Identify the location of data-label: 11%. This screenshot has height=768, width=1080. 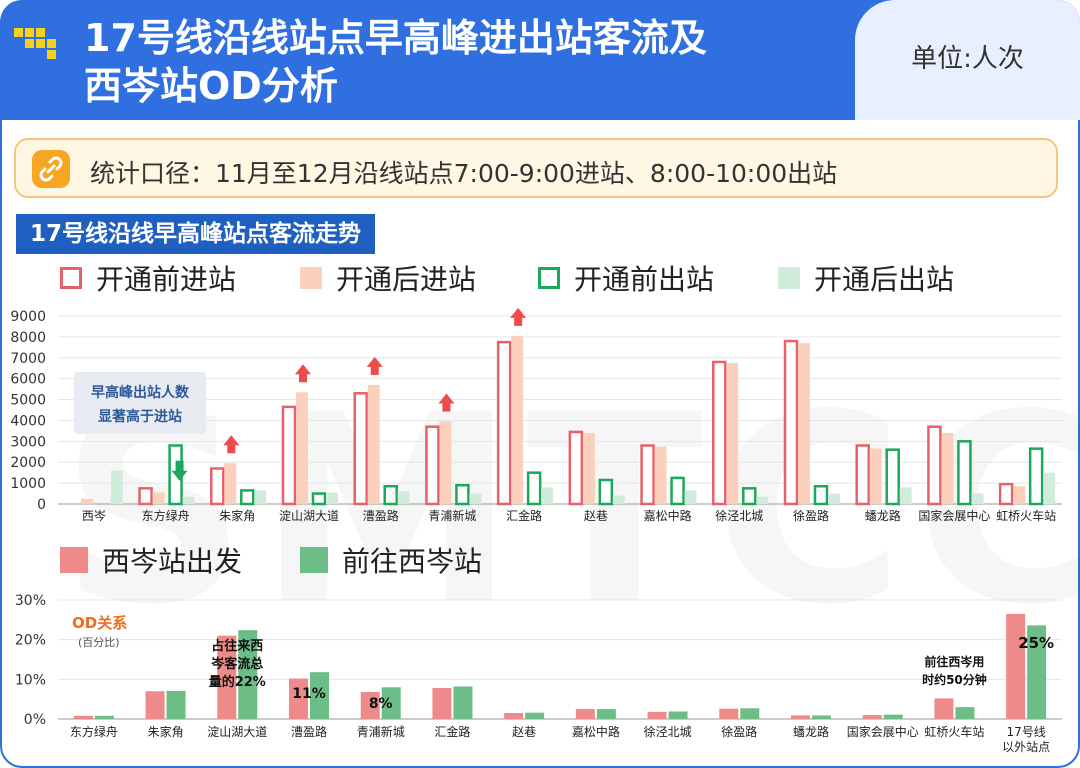
(309, 694).